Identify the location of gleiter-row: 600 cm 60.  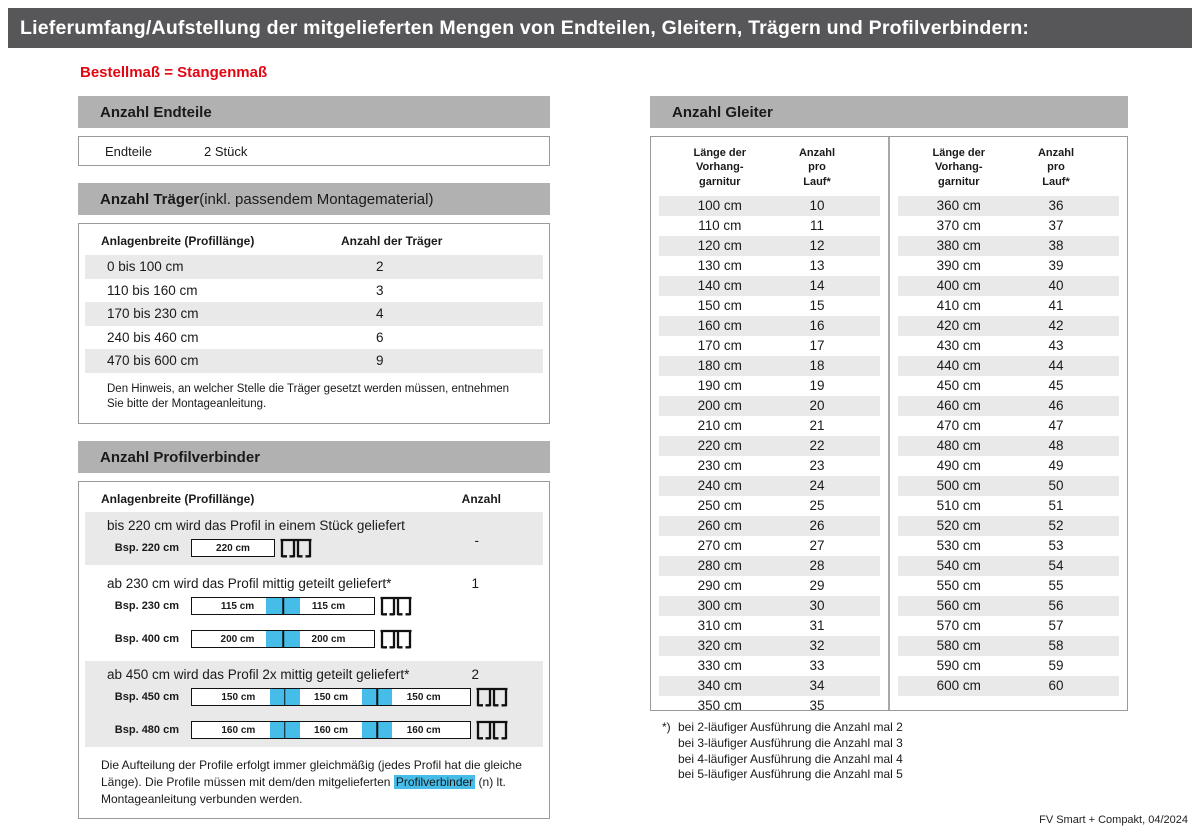
(1008, 685).